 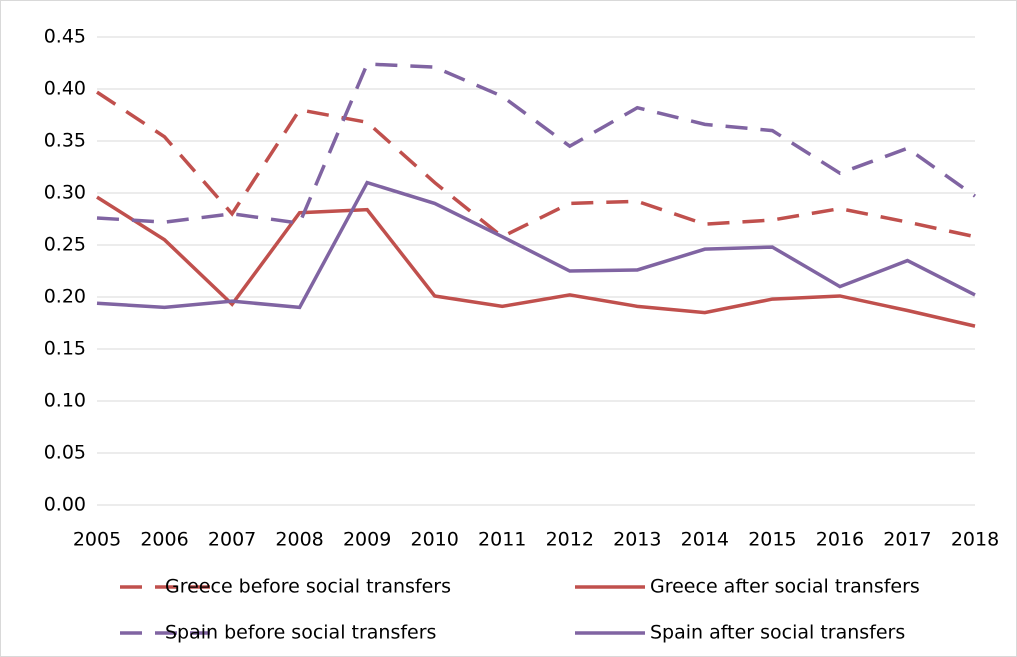 What do you see at coordinates (367, 540) in the screenshot?
I see `x-tick-label: 2009` at bounding box center [367, 540].